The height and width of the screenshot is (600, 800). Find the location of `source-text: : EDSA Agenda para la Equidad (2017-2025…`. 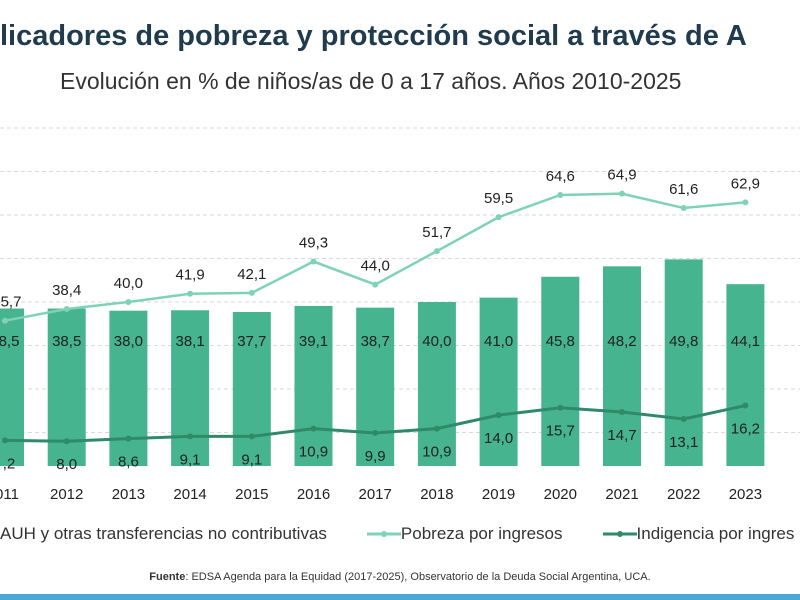

source-text: : EDSA Agenda para la Equidad (2017-2025… is located at coordinates (418, 577).